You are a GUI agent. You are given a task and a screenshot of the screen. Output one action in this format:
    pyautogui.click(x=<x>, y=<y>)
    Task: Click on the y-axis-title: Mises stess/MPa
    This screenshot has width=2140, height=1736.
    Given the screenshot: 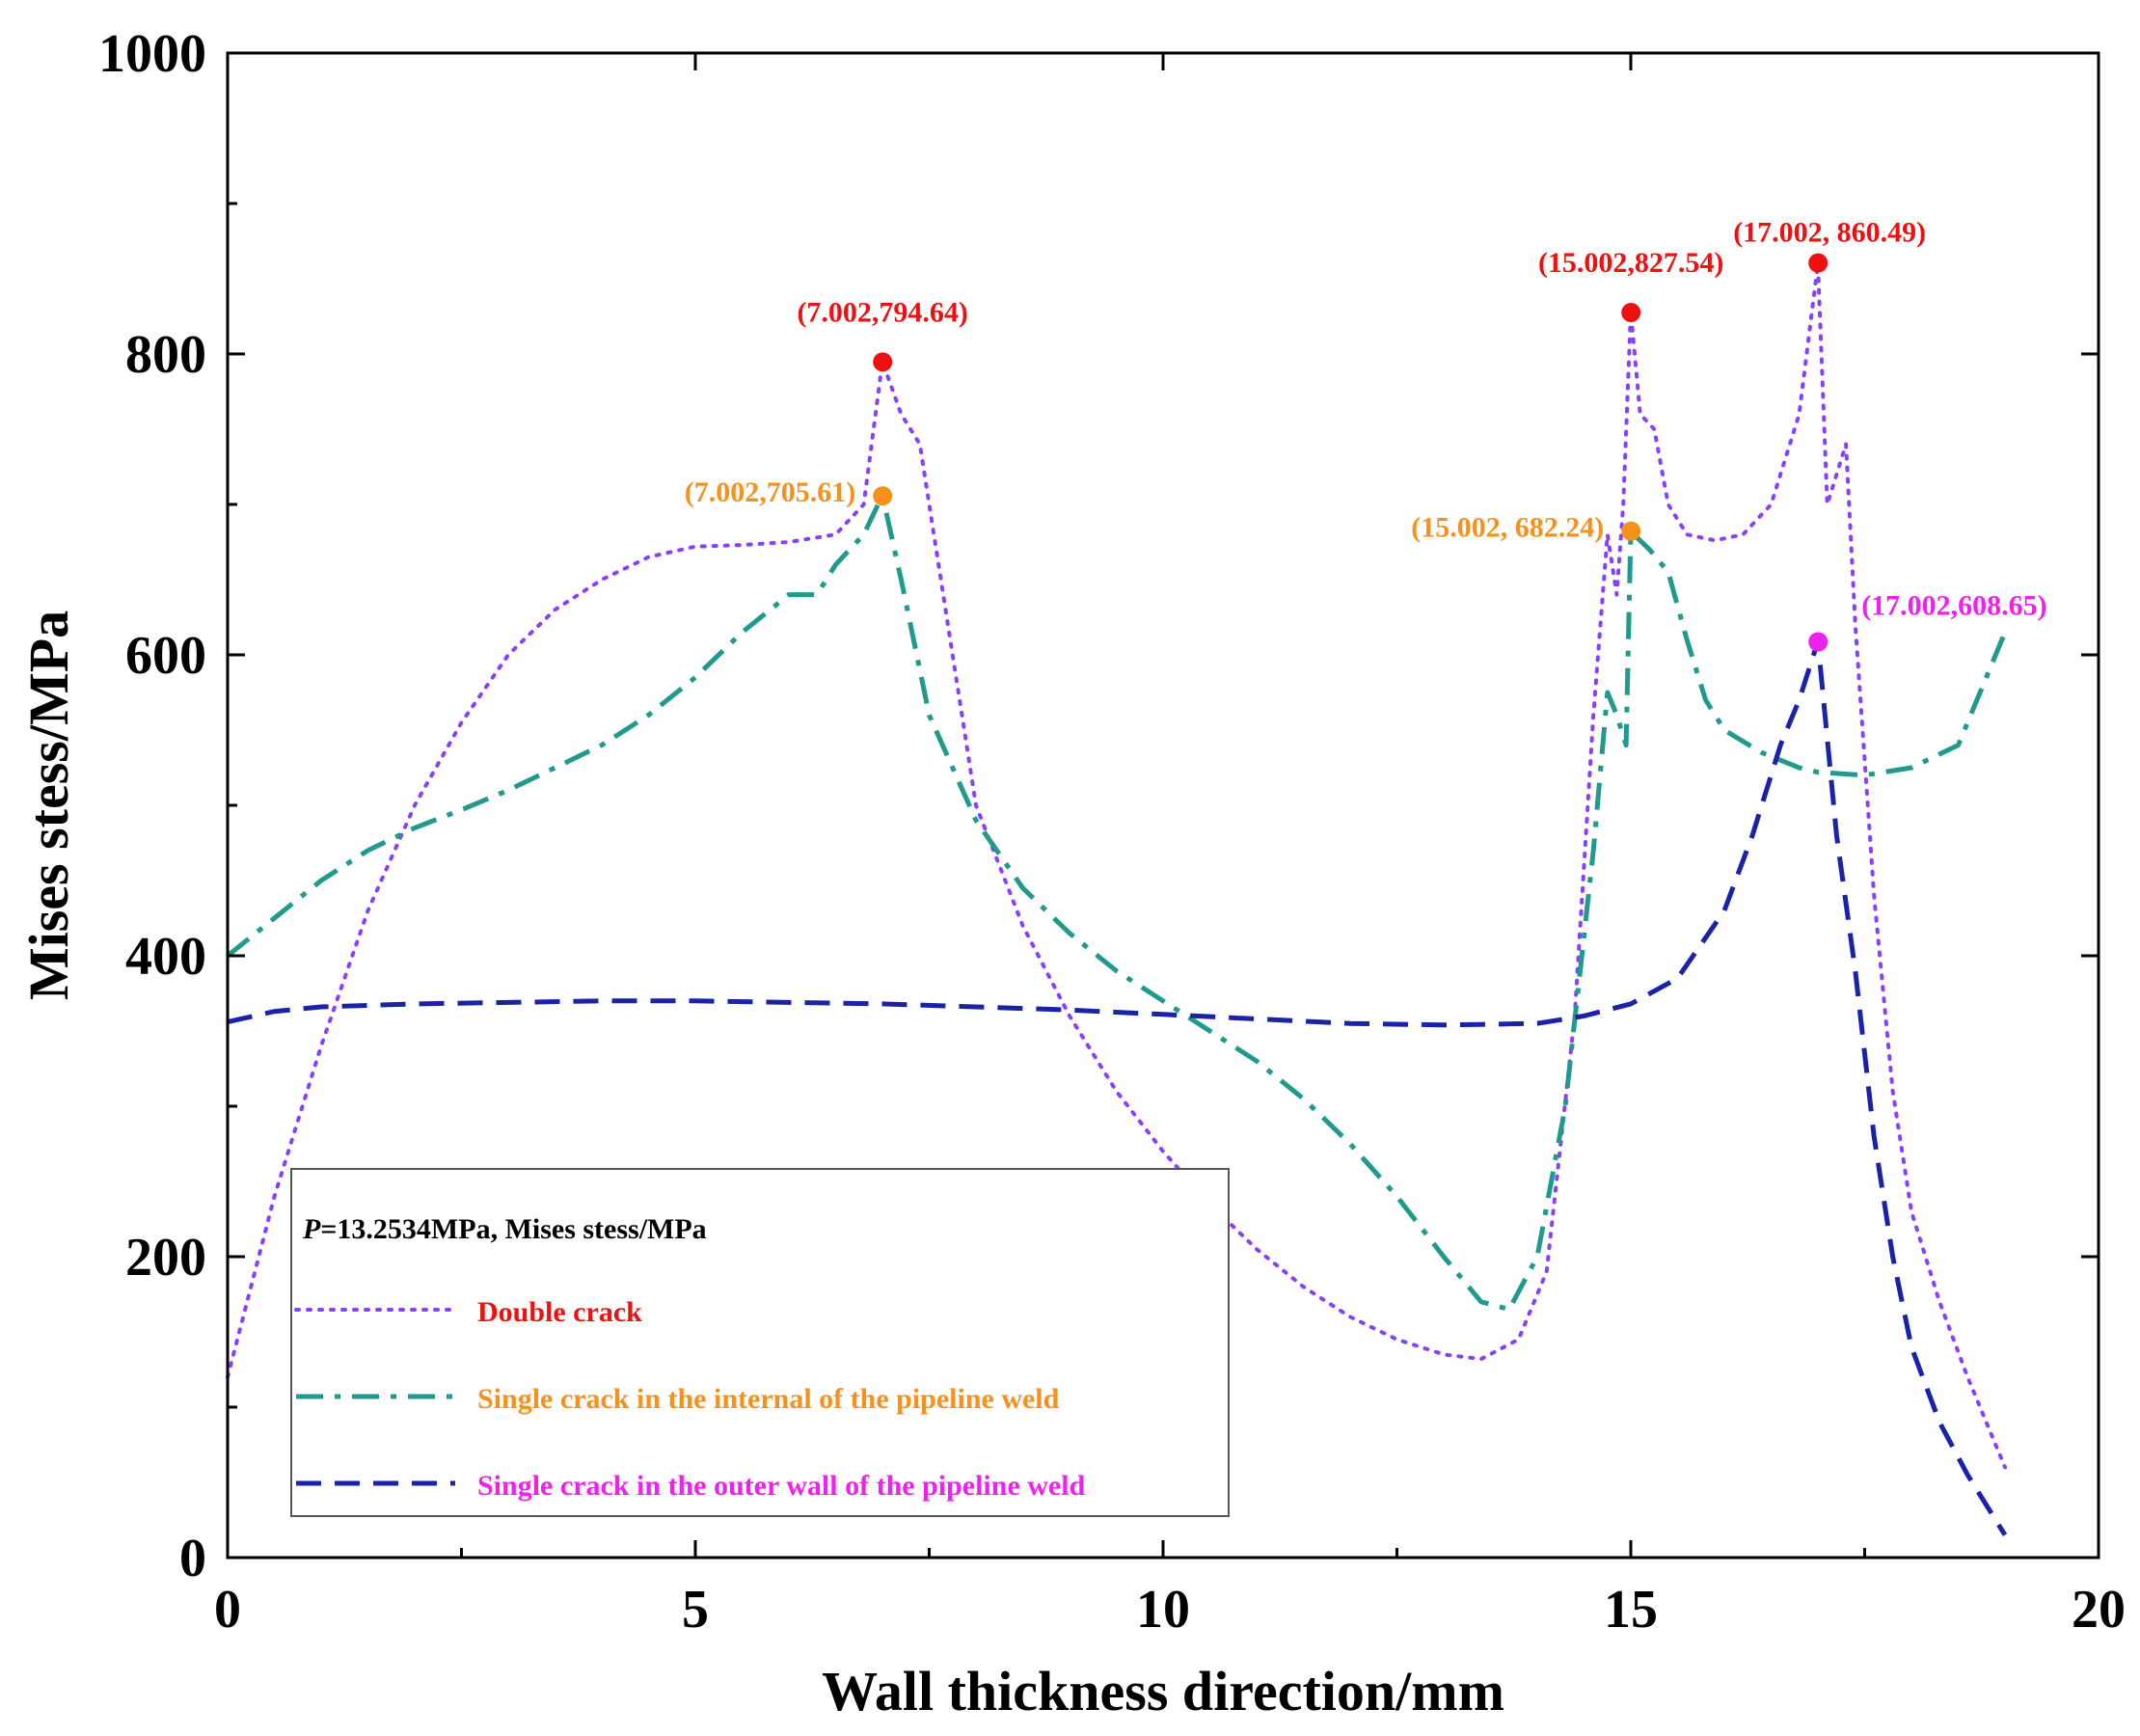 What is the action you would take?
    pyautogui.click(x=49, y=805)
    